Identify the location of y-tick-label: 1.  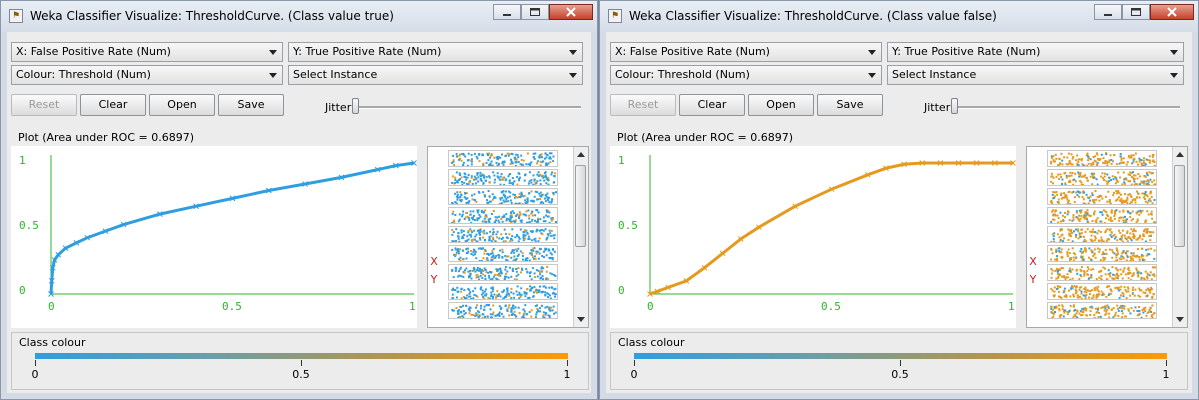
(621, 160).